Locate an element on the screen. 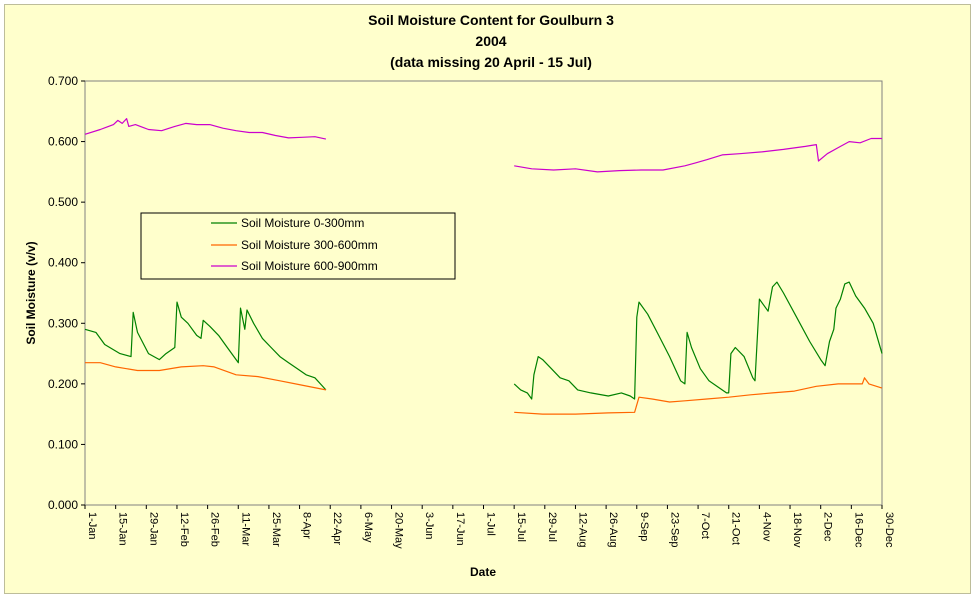 The image size is (977, 600). chart-title-line-1: Soil Moisture Content for Goulburn 3 is located at coordinates (491, 20).